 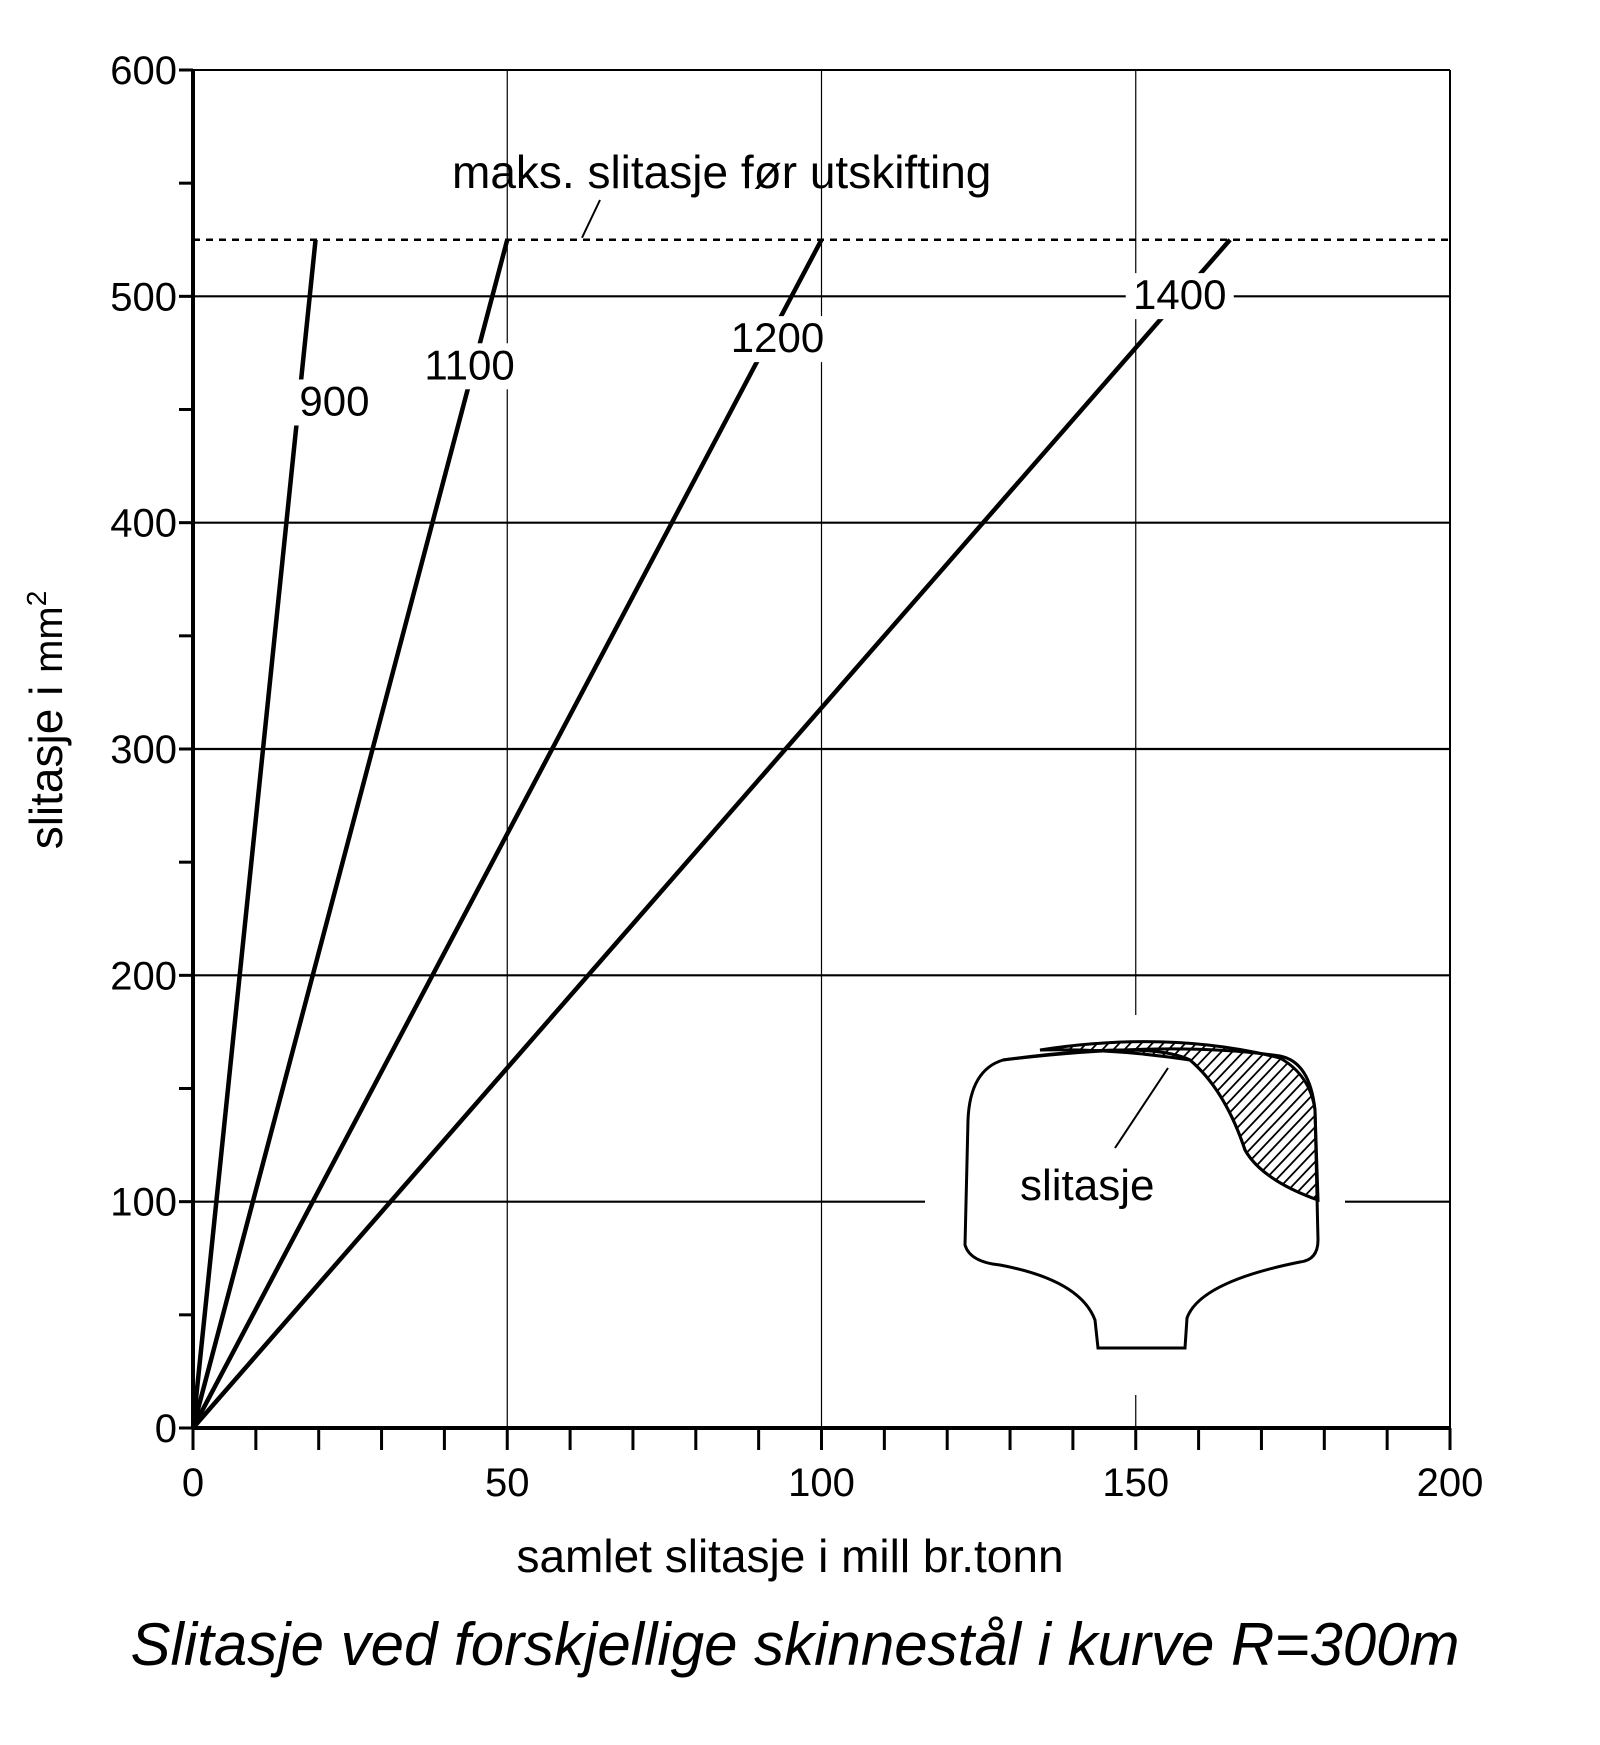 I want to click on y-tick-label: 500, so click(x=143, y=297).